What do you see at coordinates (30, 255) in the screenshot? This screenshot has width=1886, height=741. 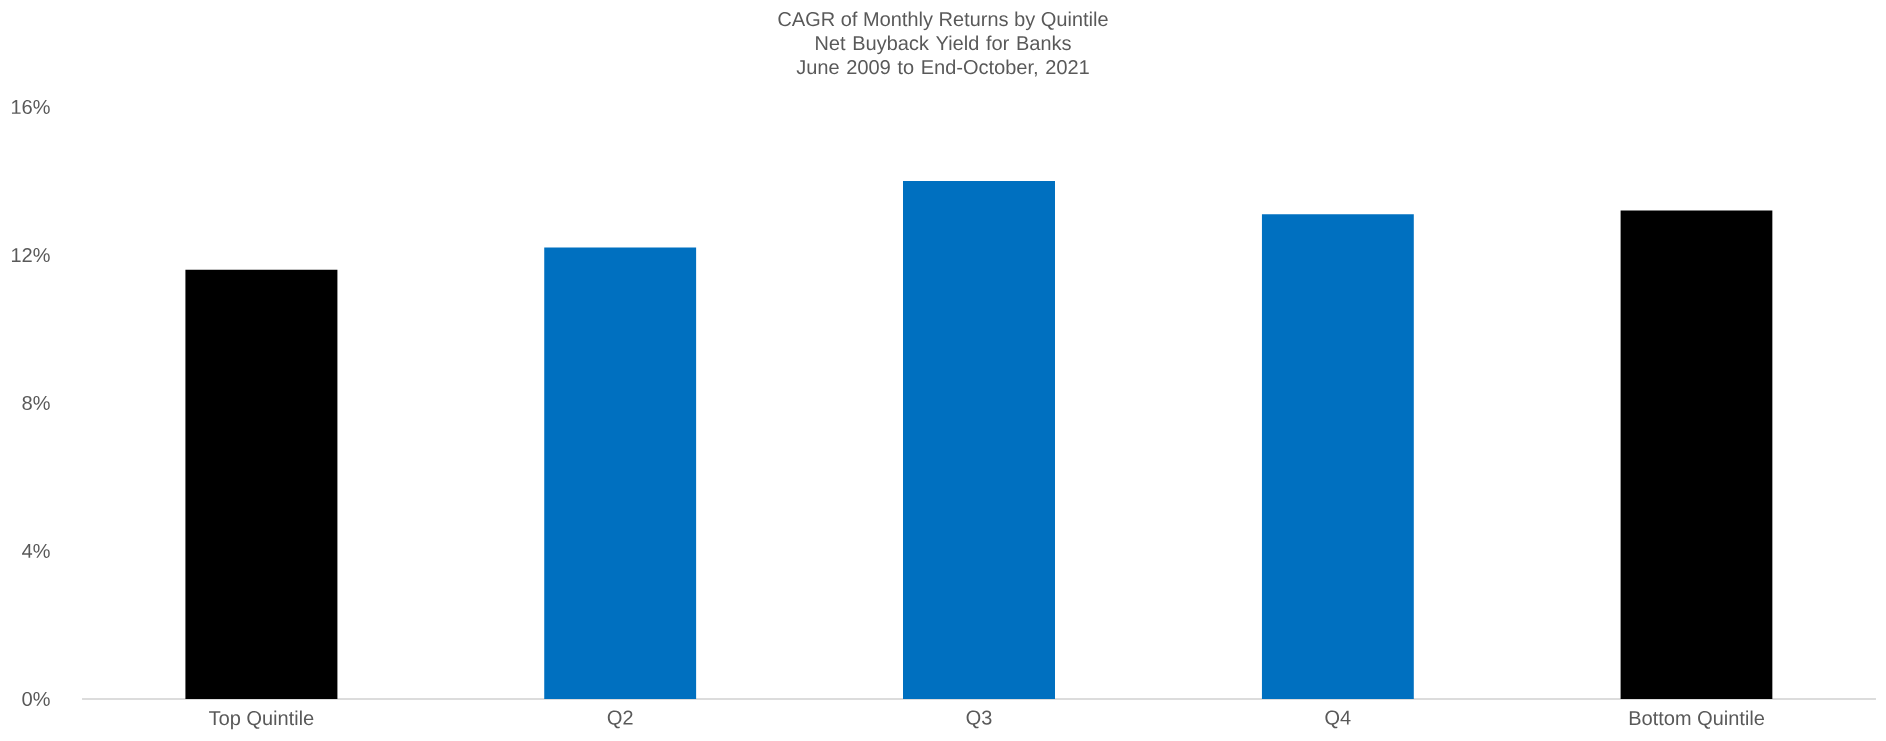 I see `y-tick-label: 12%` at bounding box center [30, 255].